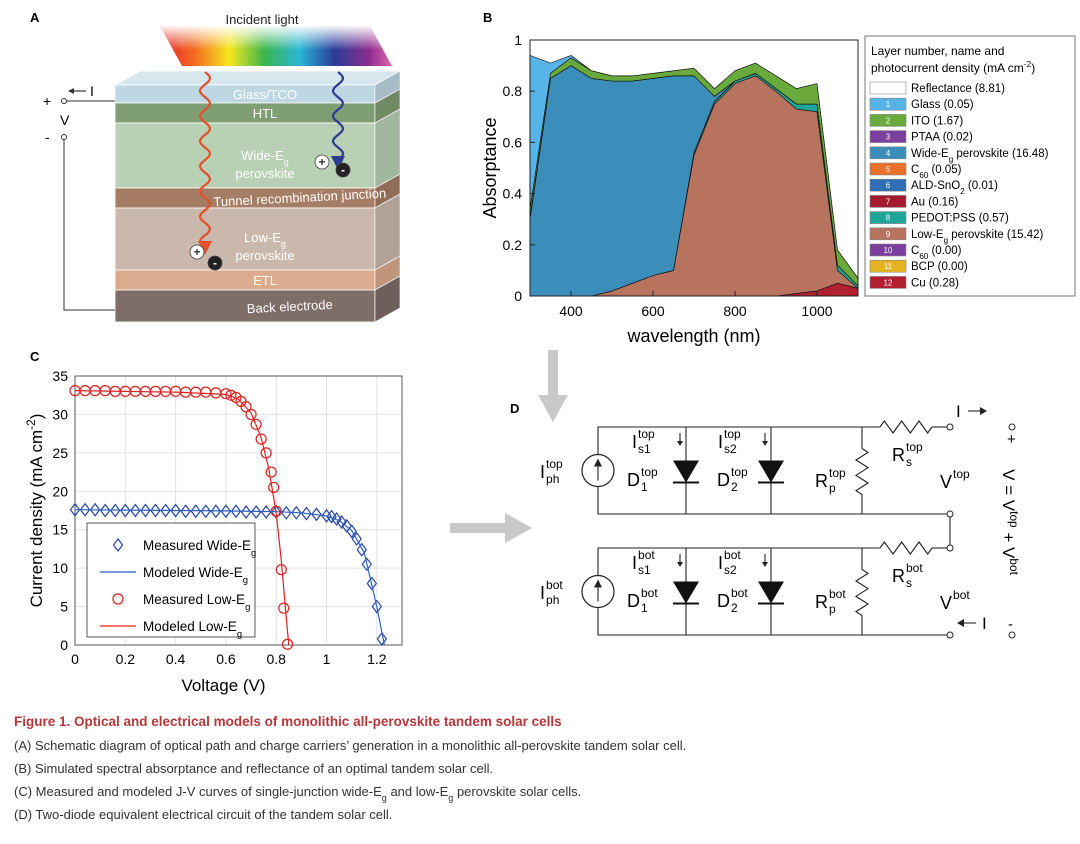 The image size is (1080, 844). I want to click on terminal-sign: +, so click(1011, 439).